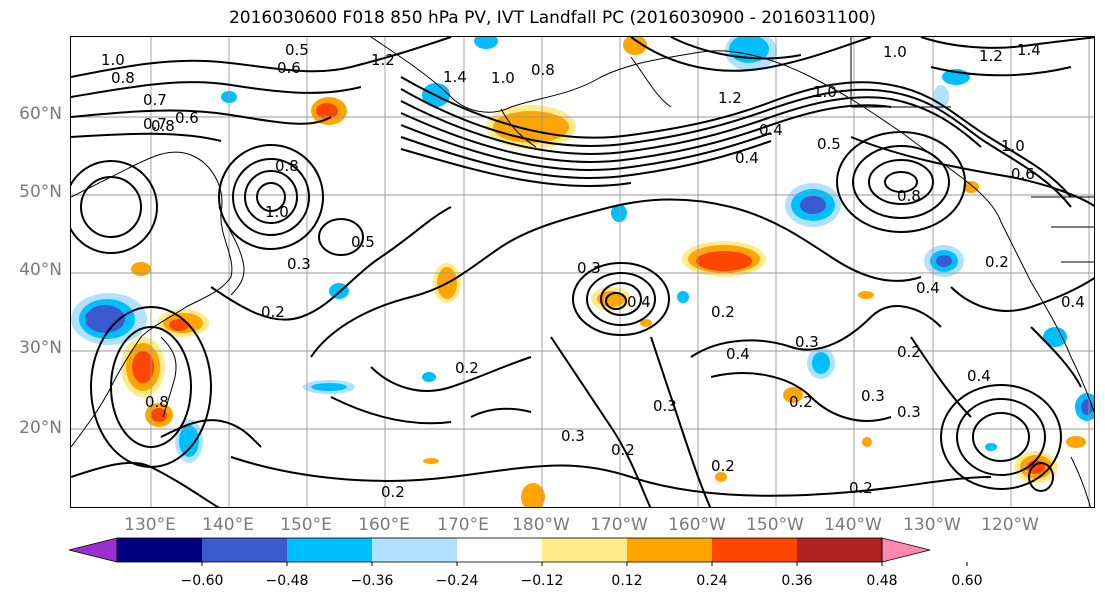  What do you see at coordinates (287, 581) in the screenshot?
I see `colorbar-tick-label: −0.48` at bounding box center [287, 581].